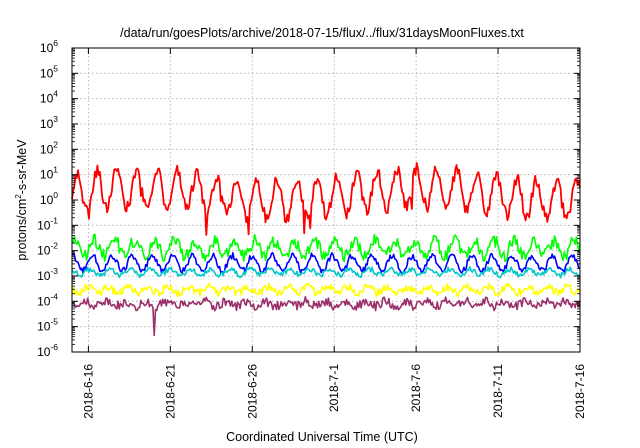 The image size is (640, 448). What do you see at coordinates (49, 198) in the screenshot?
I see `y-tick-label: 10⁰` at bounding box center [49, 198].